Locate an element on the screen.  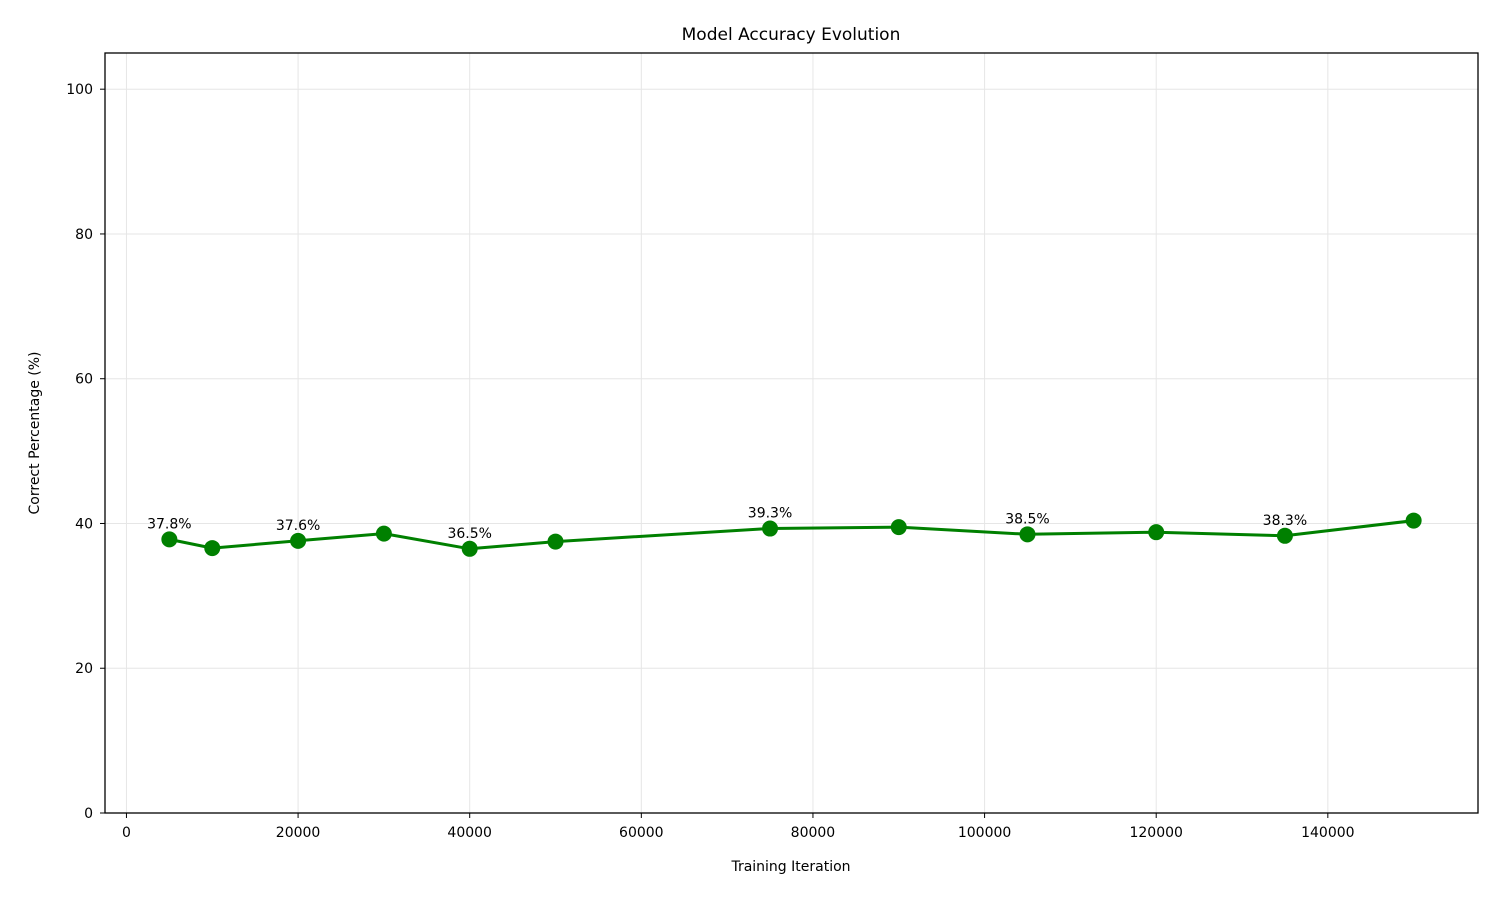
y-tick-label: 60 is located at coordinates (84, 380).